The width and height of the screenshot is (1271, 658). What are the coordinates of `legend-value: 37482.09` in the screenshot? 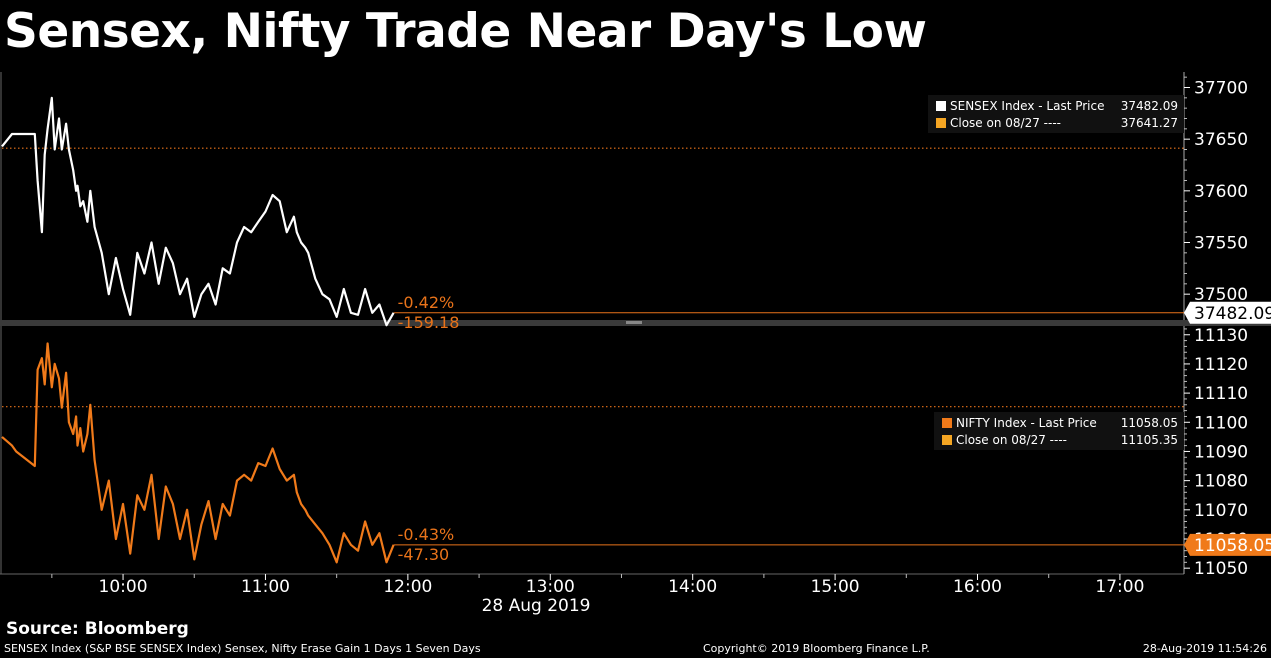 It's located at (1149, 105).